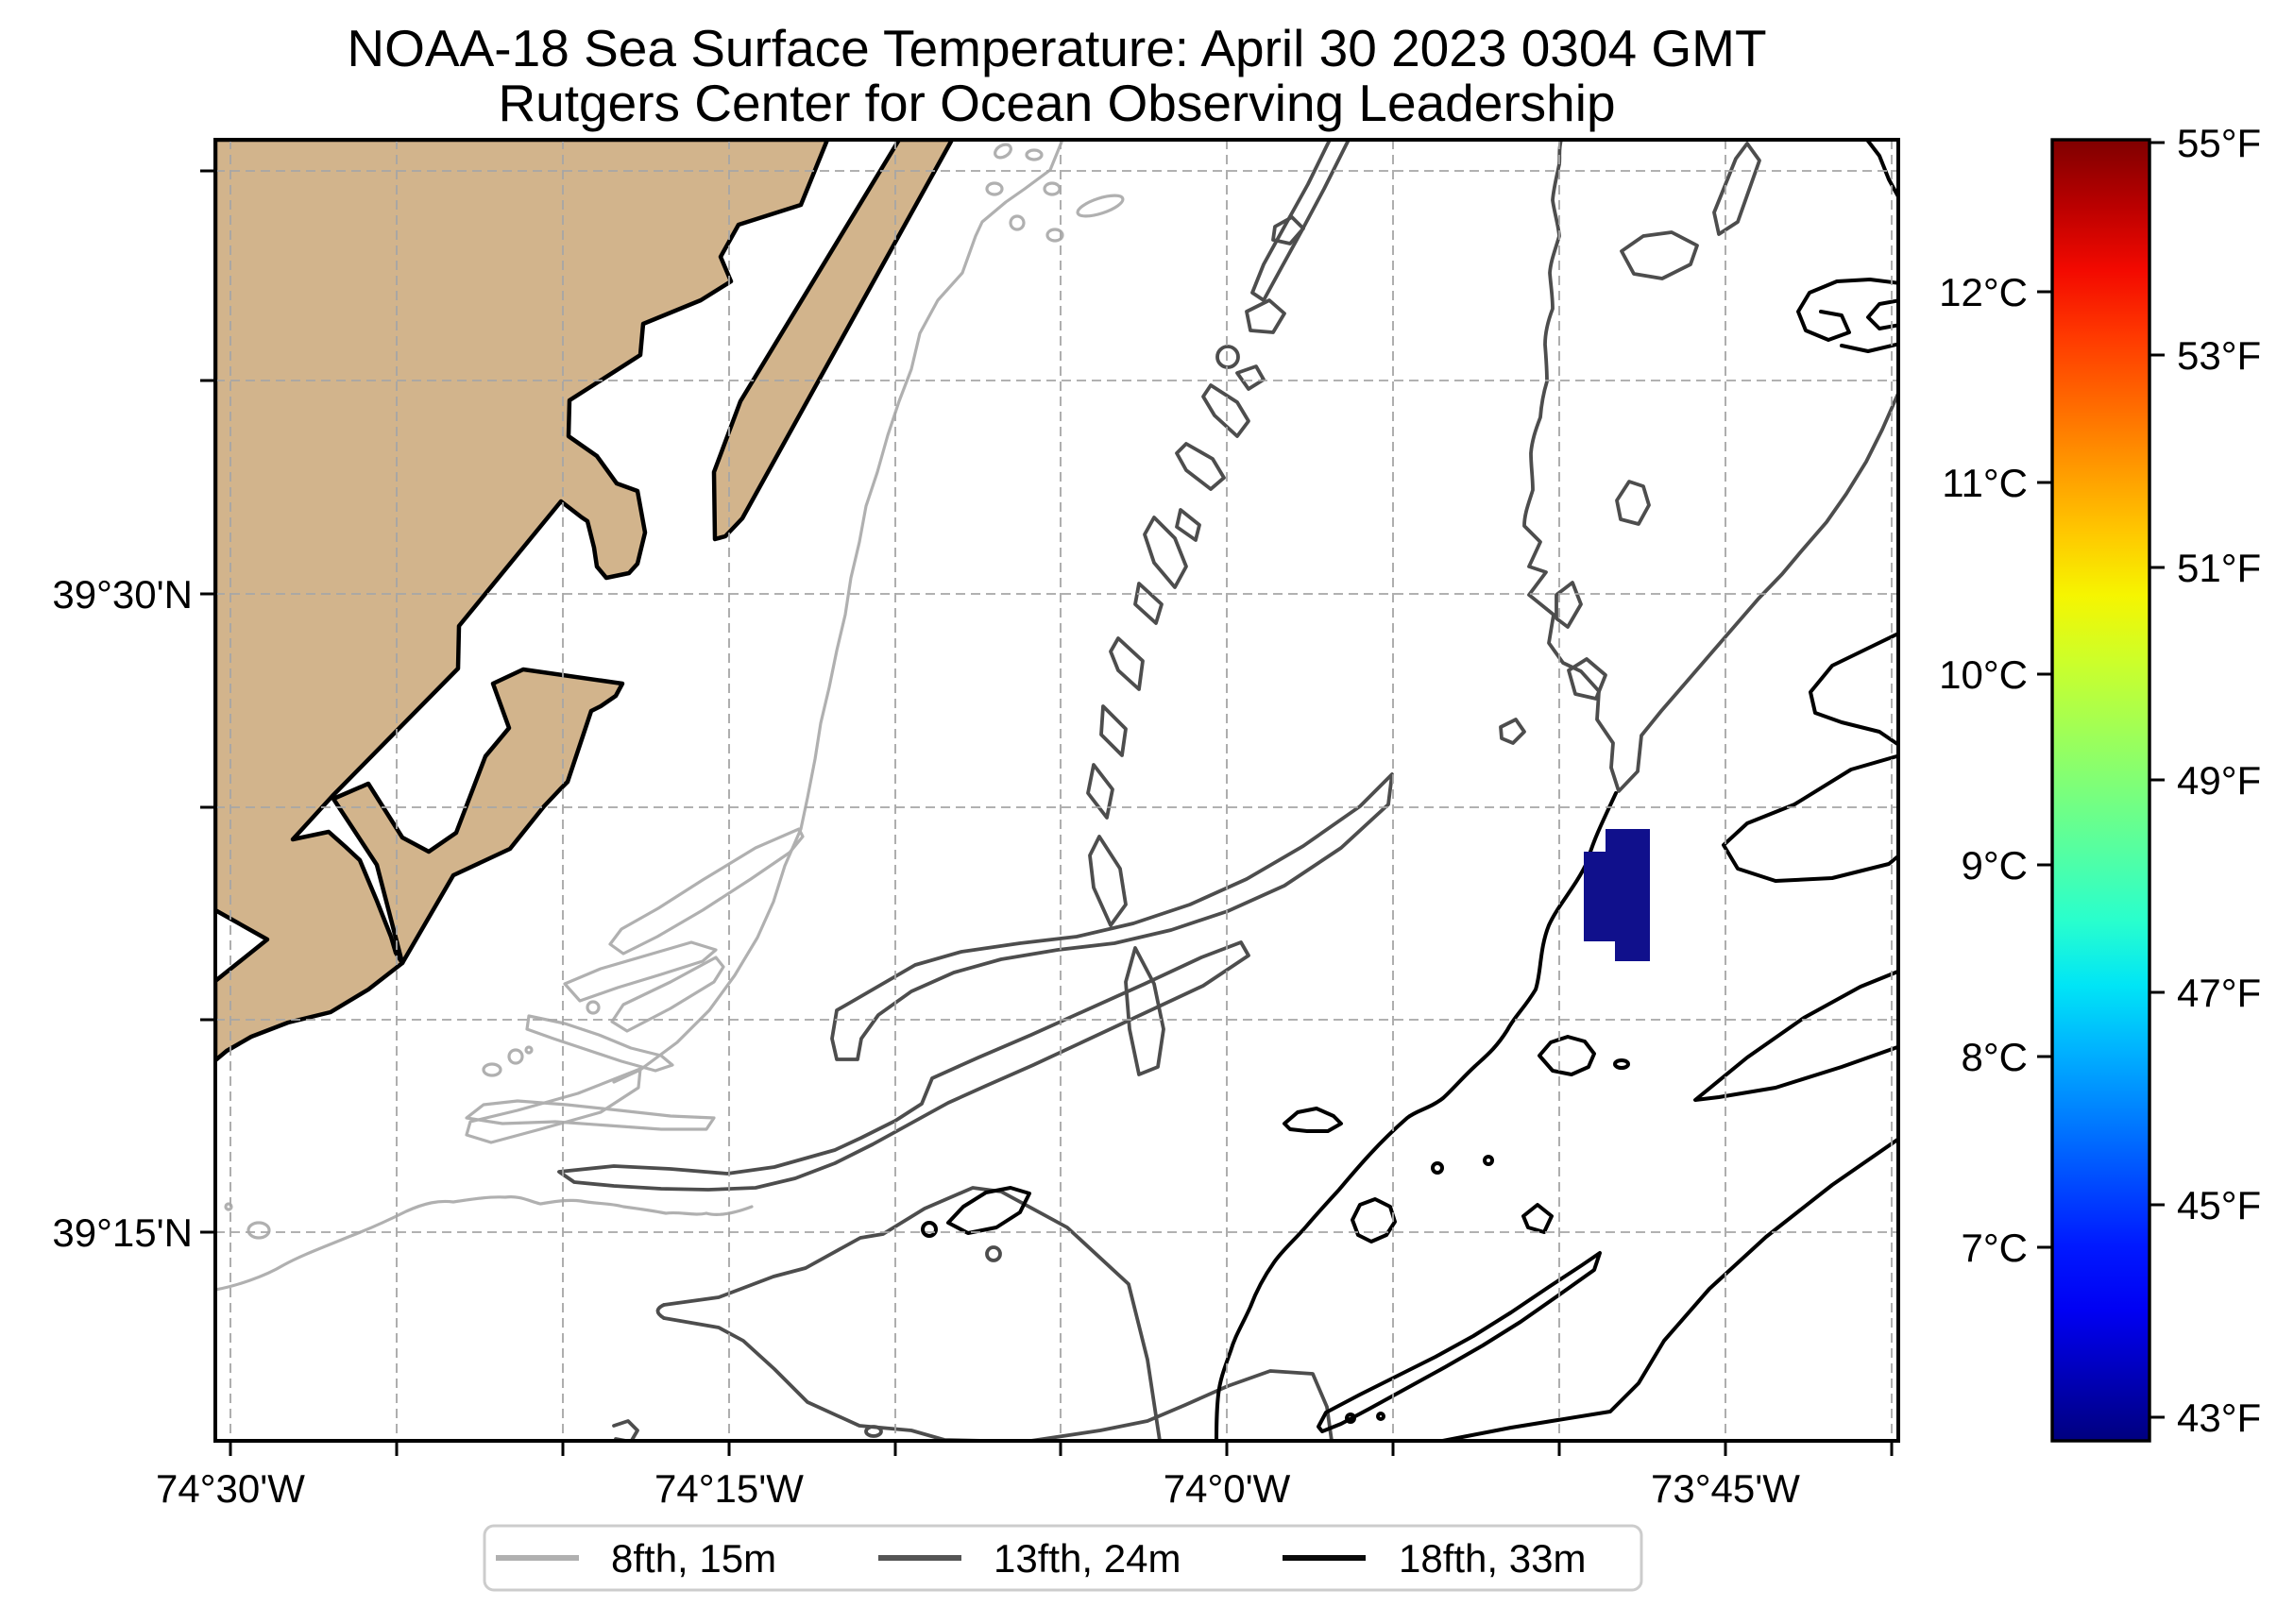 The image size is (2294, 1624). What do you see at coordinates (2219, 993) in the screenshot?
I see `svg-text: 47°F` at bounding box center [2219, 993].